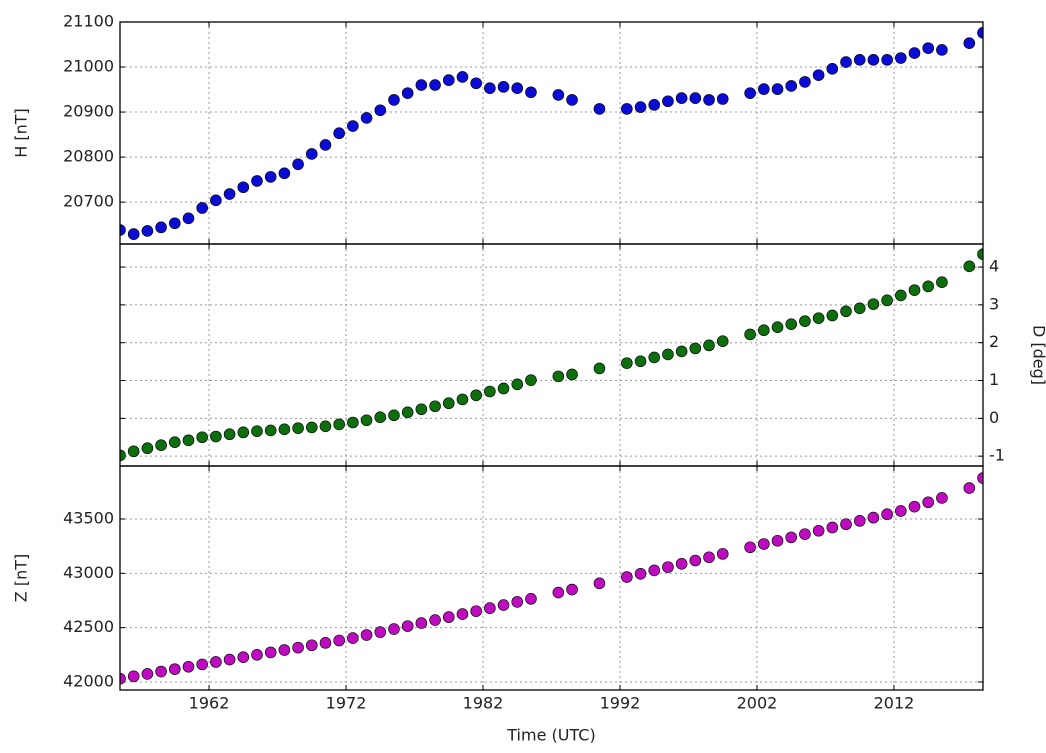 Image resolution: width=1046 pixels, height=753 pixels. What do you see at coordinates (994, 341) in the screenshot?
I see `y-tick-label: 2` at bounding box center [994, 341].